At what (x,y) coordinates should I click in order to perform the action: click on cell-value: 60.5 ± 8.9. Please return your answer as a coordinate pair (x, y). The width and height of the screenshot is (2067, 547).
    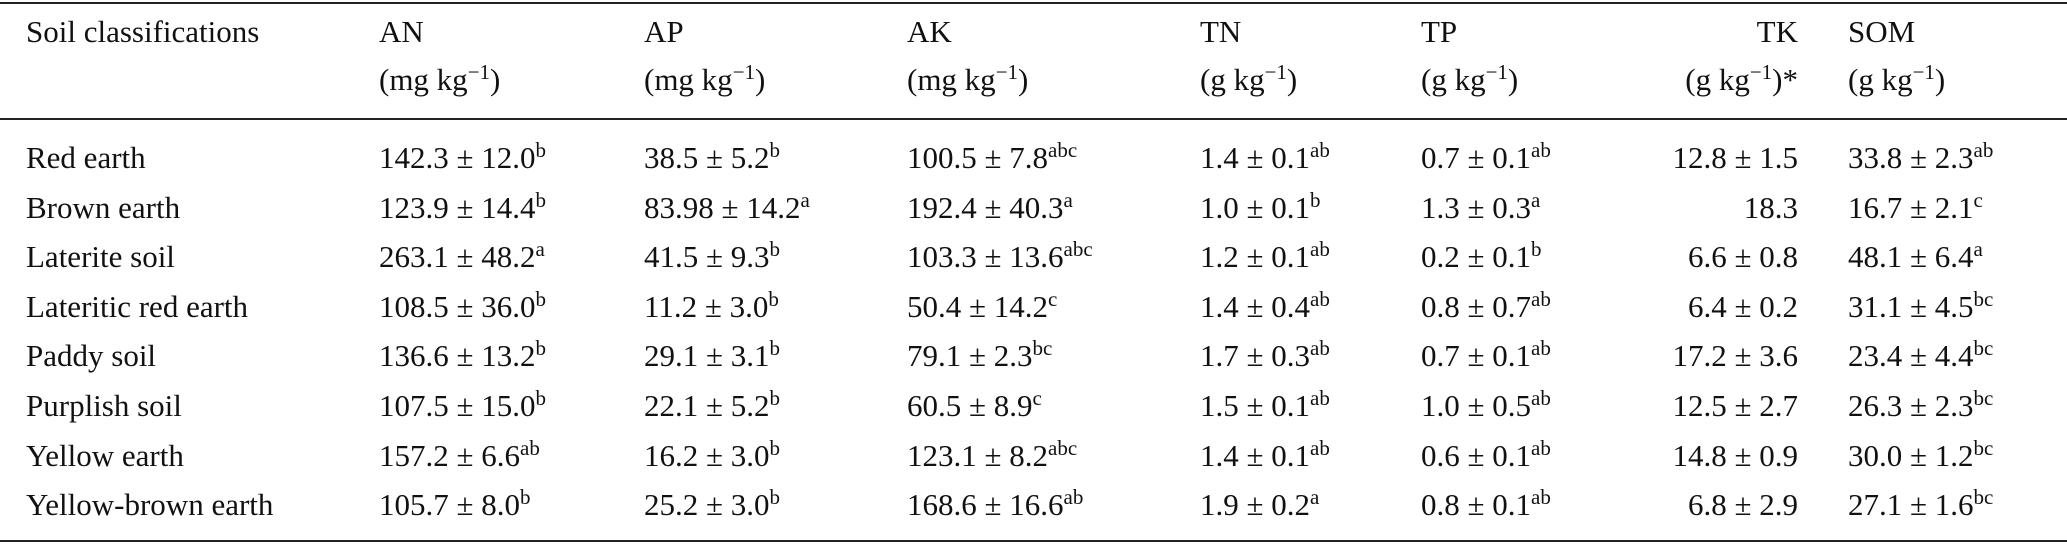
    Looking at the image, I should click on (970, 405).